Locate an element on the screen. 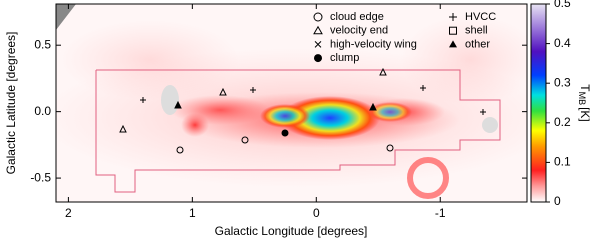 The height and width of the screenshot is (245, 600). colorbar-tick-label: 0 is located at coordinates (557, 201).